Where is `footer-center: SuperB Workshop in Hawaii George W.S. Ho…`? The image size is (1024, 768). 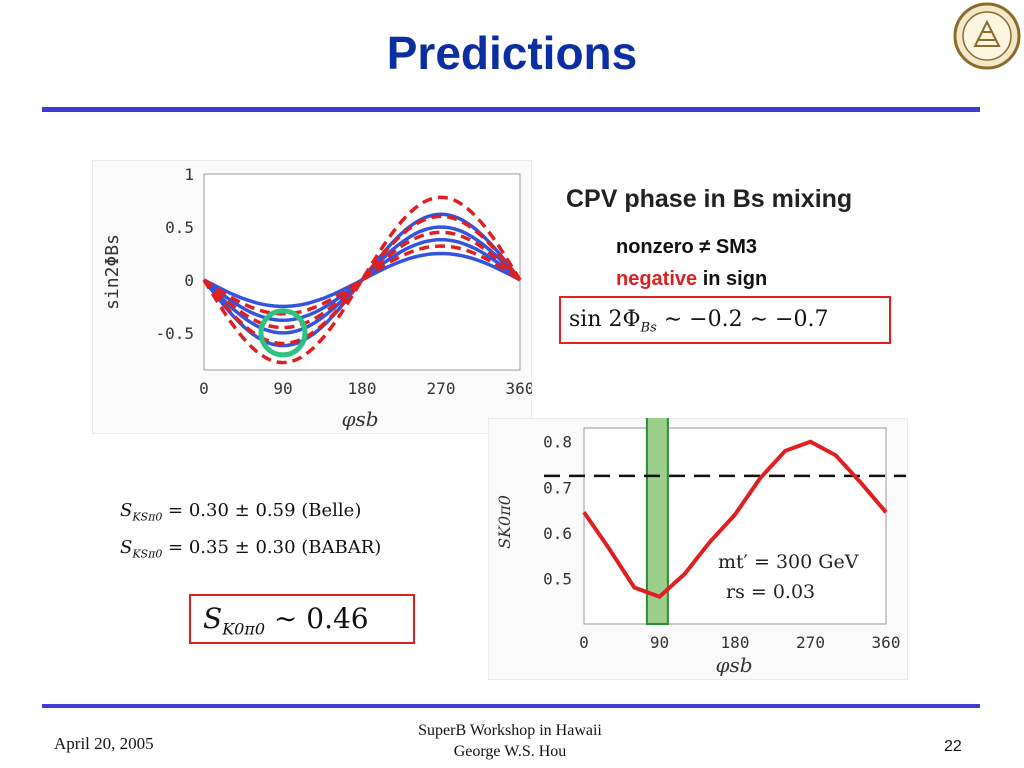
footer-center: SuperB Workshop in Hawaii George W.S. Ho… is located at coordinates (510, 741).